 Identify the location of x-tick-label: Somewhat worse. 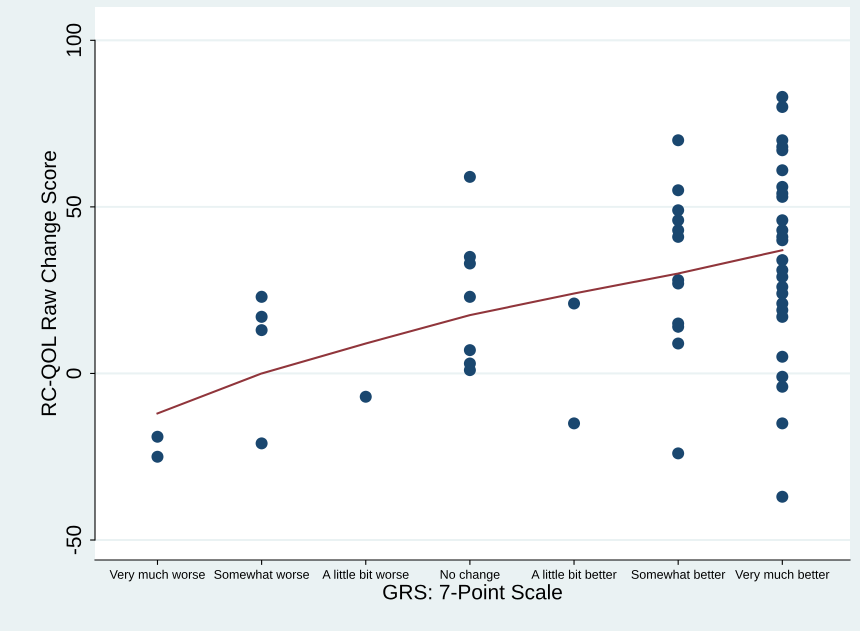
(262, 574).